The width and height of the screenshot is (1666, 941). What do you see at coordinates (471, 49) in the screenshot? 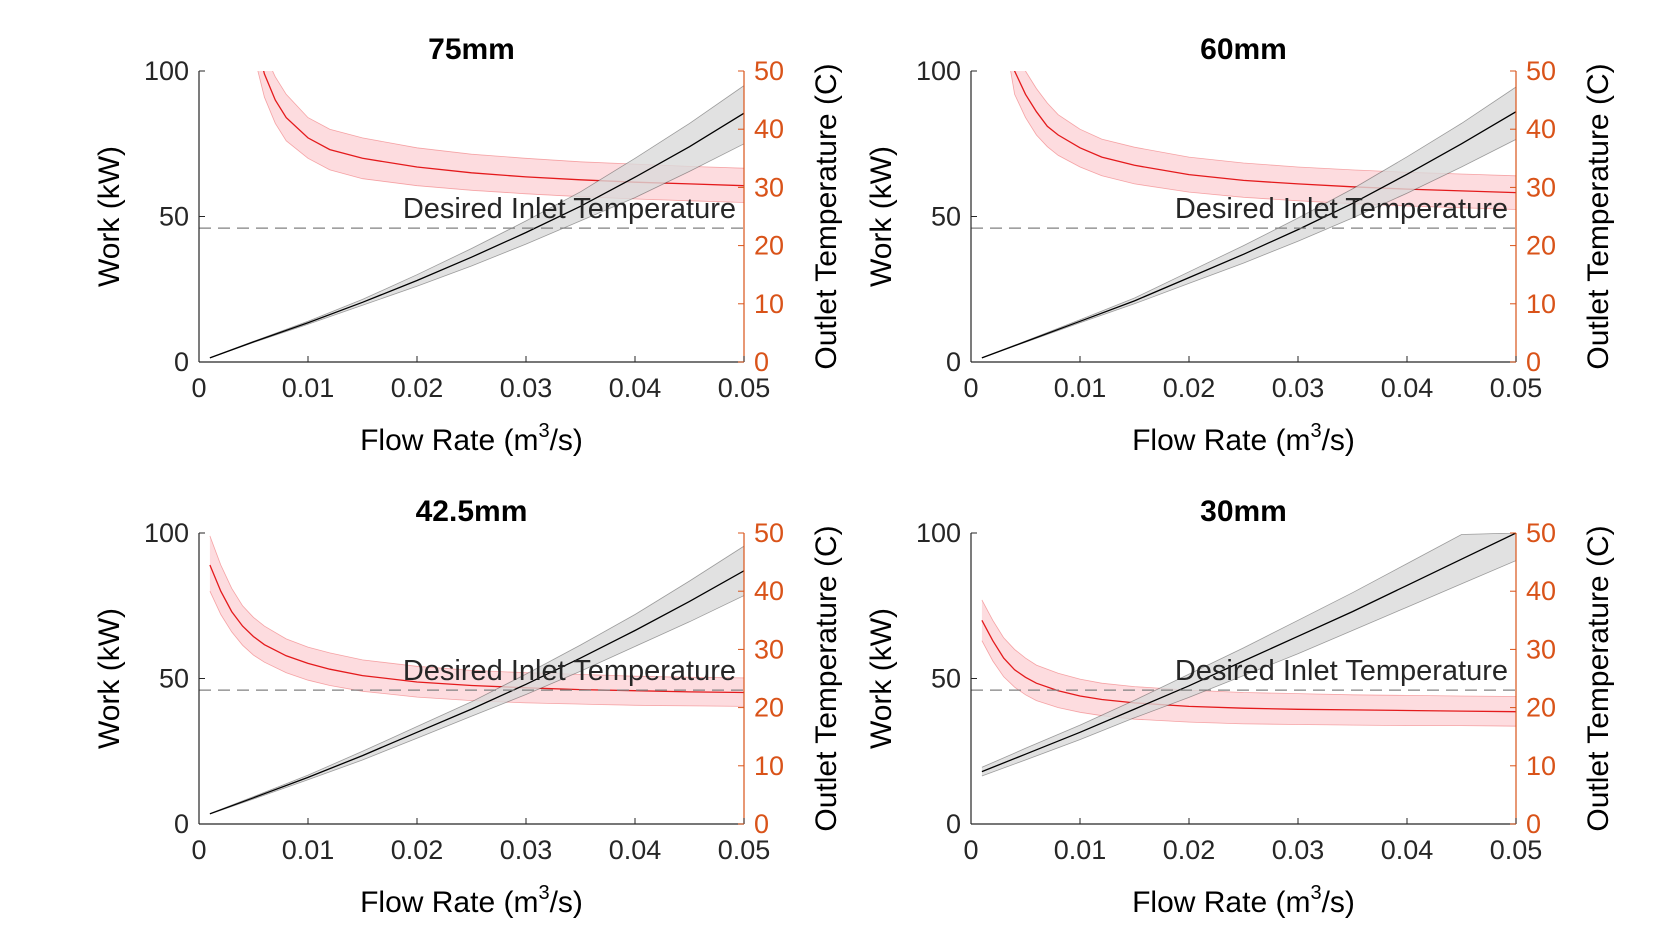
I see `chart-title: 75mm` at bounding box center [471, 49].